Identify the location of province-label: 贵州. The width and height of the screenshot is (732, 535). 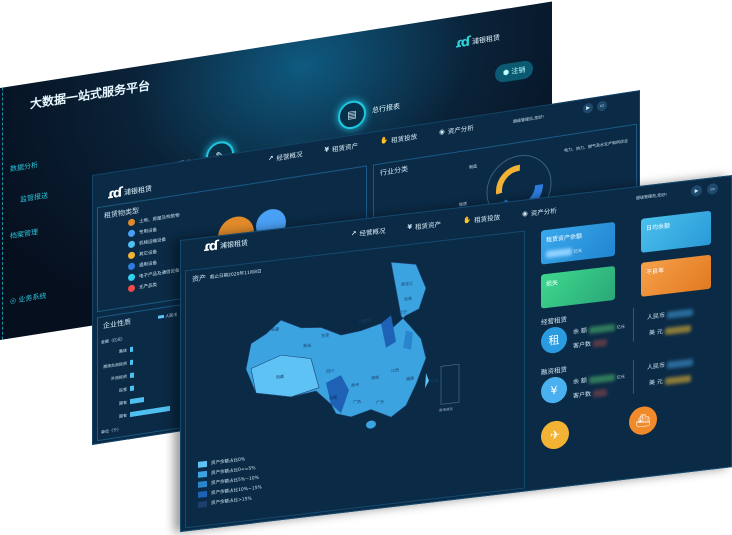
(355, 384).